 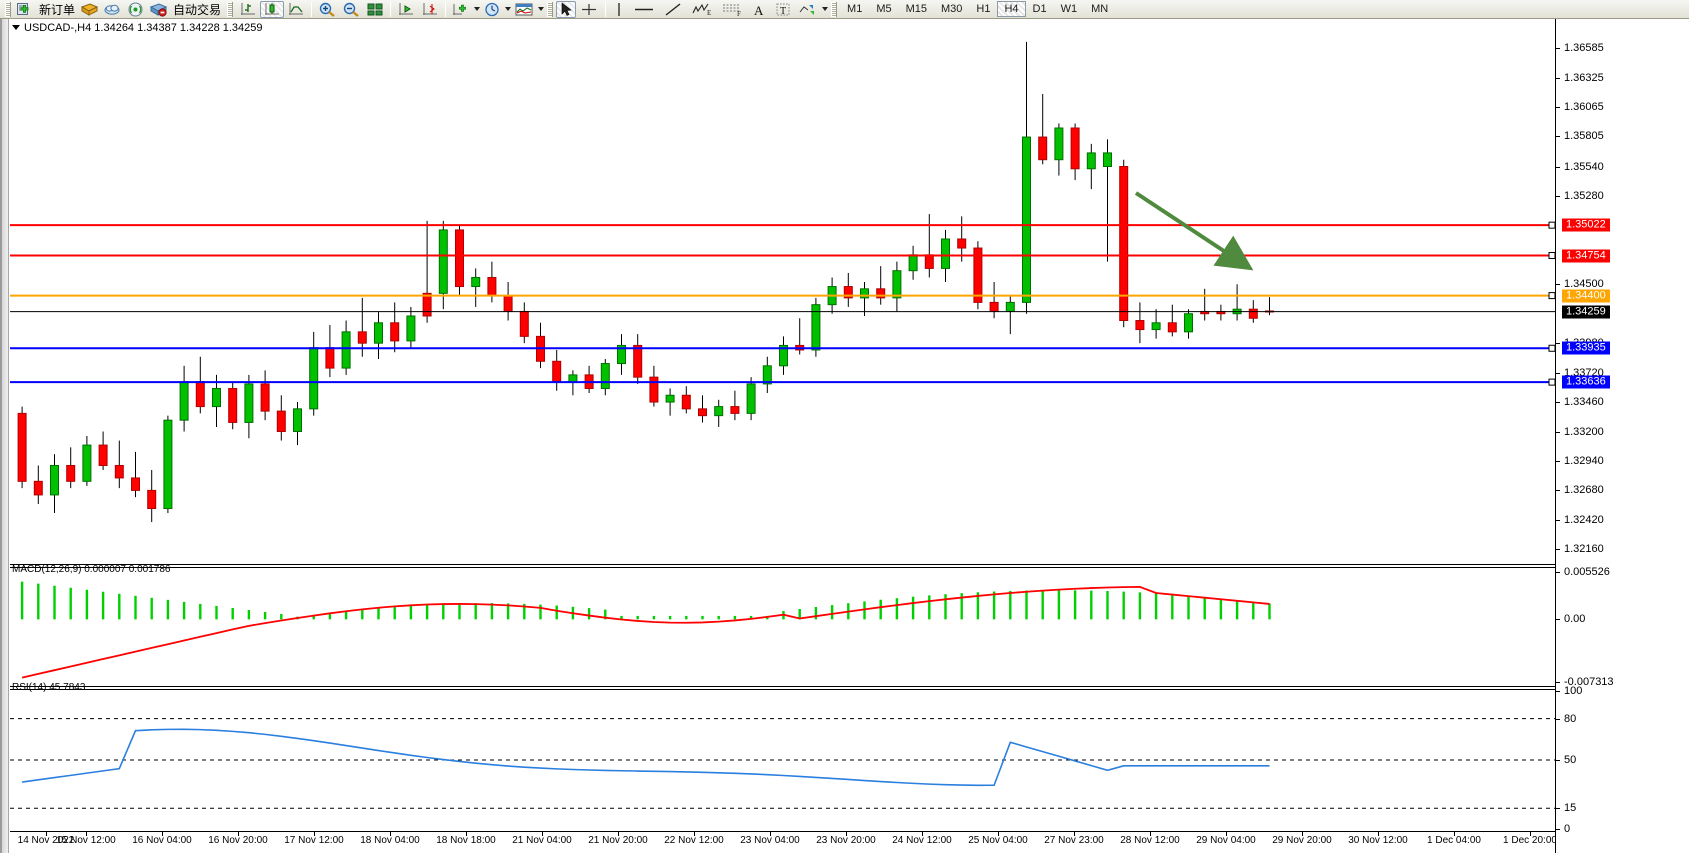 I want to click on timeframe-h4: H4, so click(x=1011, y=9).